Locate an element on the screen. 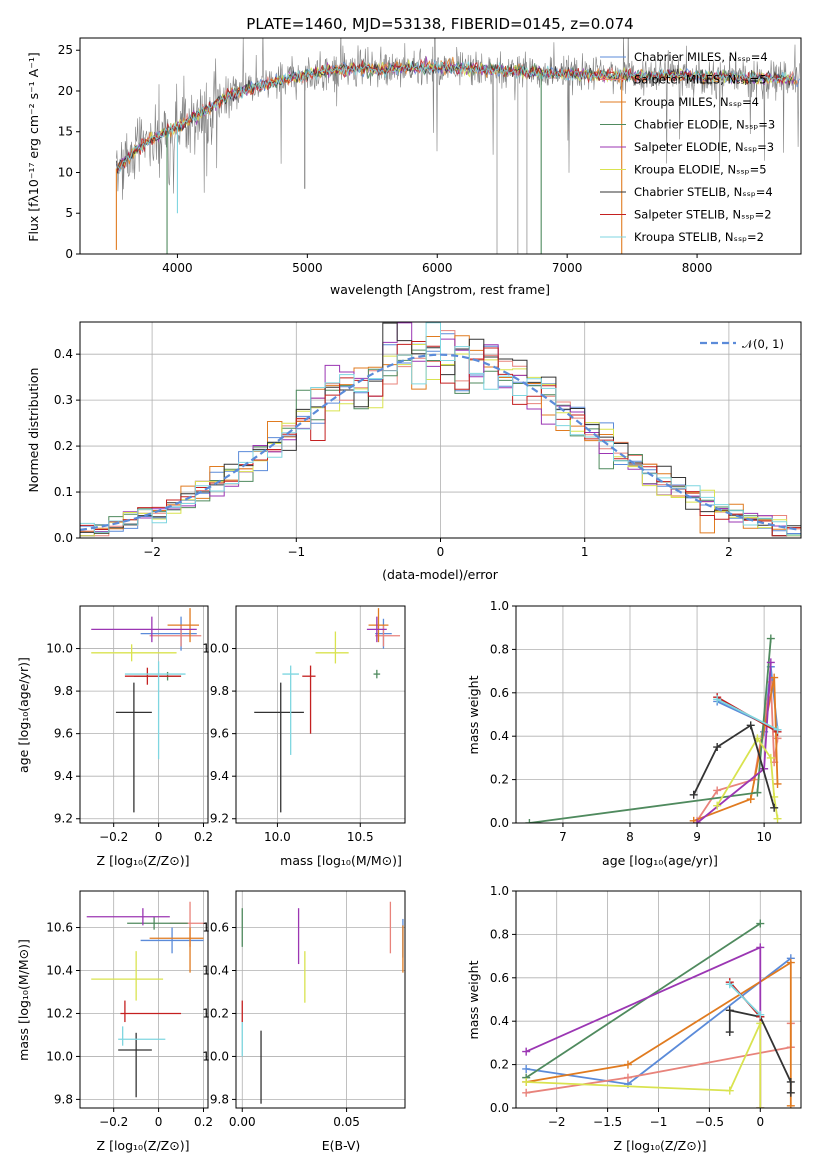  residuals-ytick-label: 0.2 is located at coordinates (63, 446).